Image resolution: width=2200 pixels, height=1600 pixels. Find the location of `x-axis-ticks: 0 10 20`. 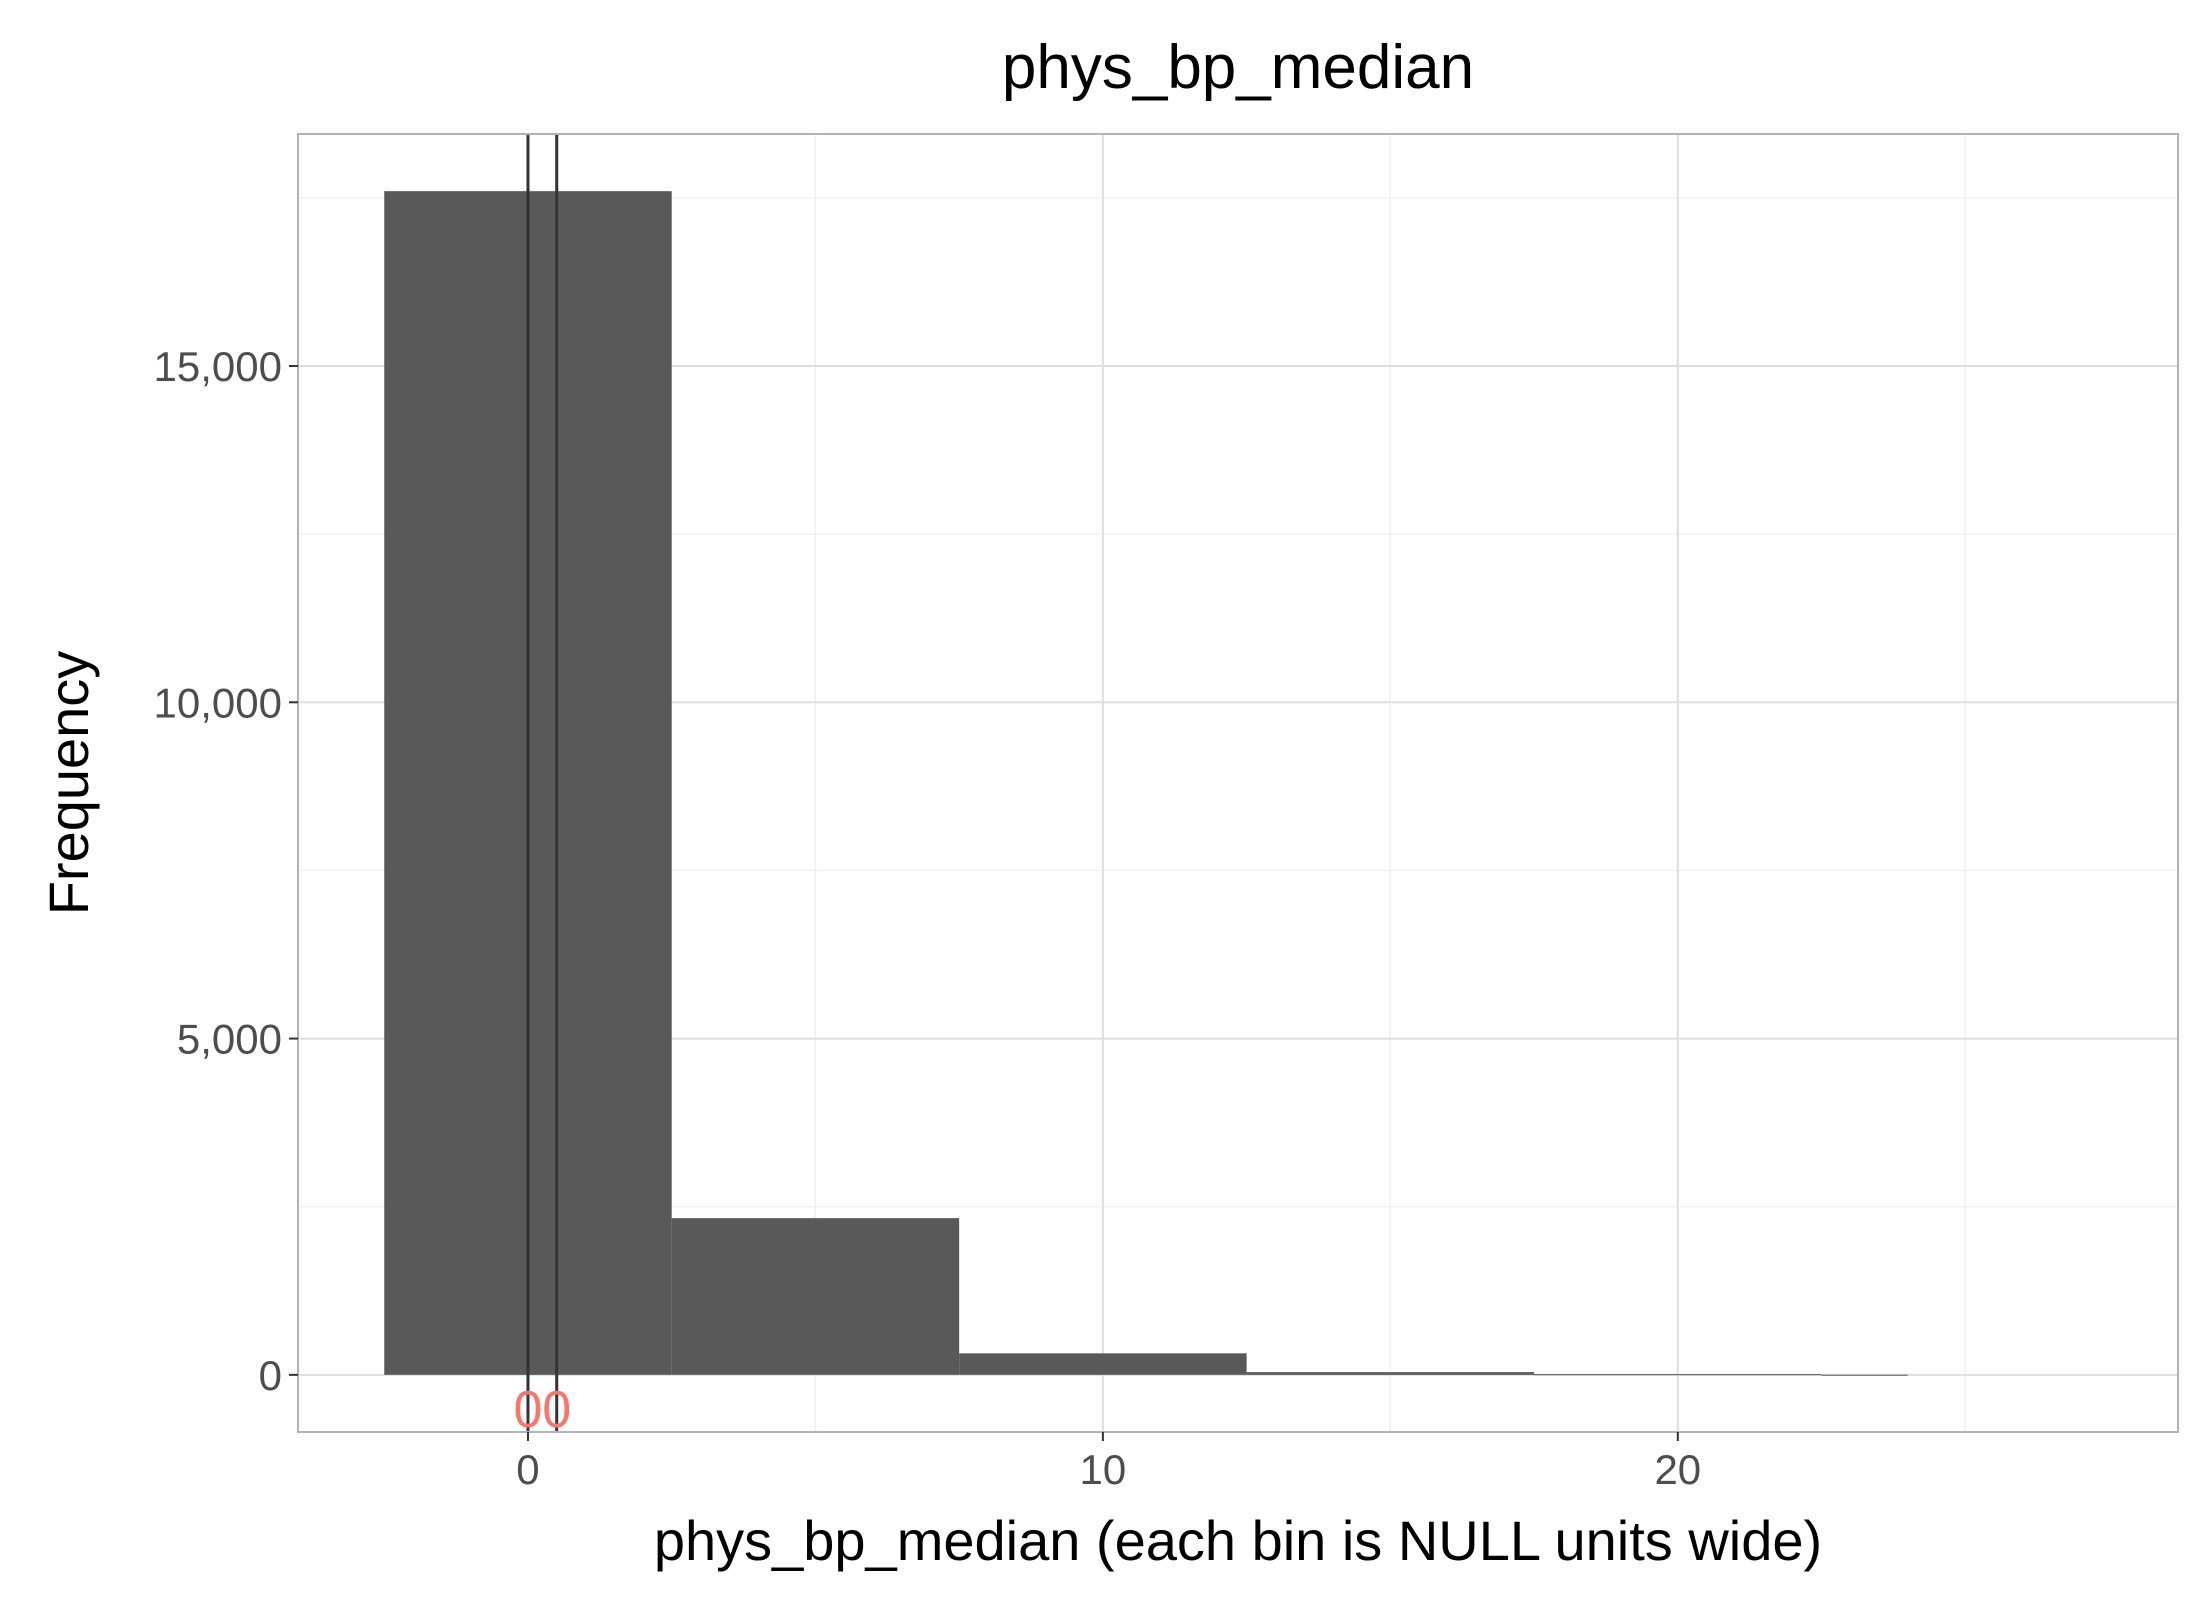

x-axis-ticks: 0 10 20 is located at coordinates (1108, 1462).